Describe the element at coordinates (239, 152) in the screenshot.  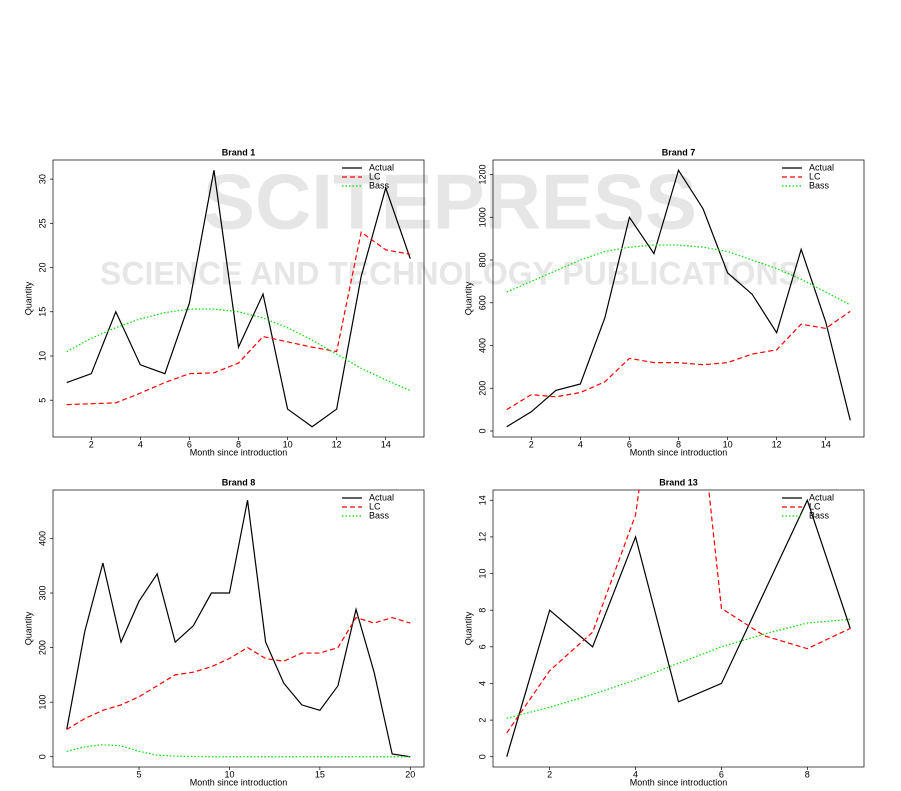
I see `chart-title: Brand 1` at that location.